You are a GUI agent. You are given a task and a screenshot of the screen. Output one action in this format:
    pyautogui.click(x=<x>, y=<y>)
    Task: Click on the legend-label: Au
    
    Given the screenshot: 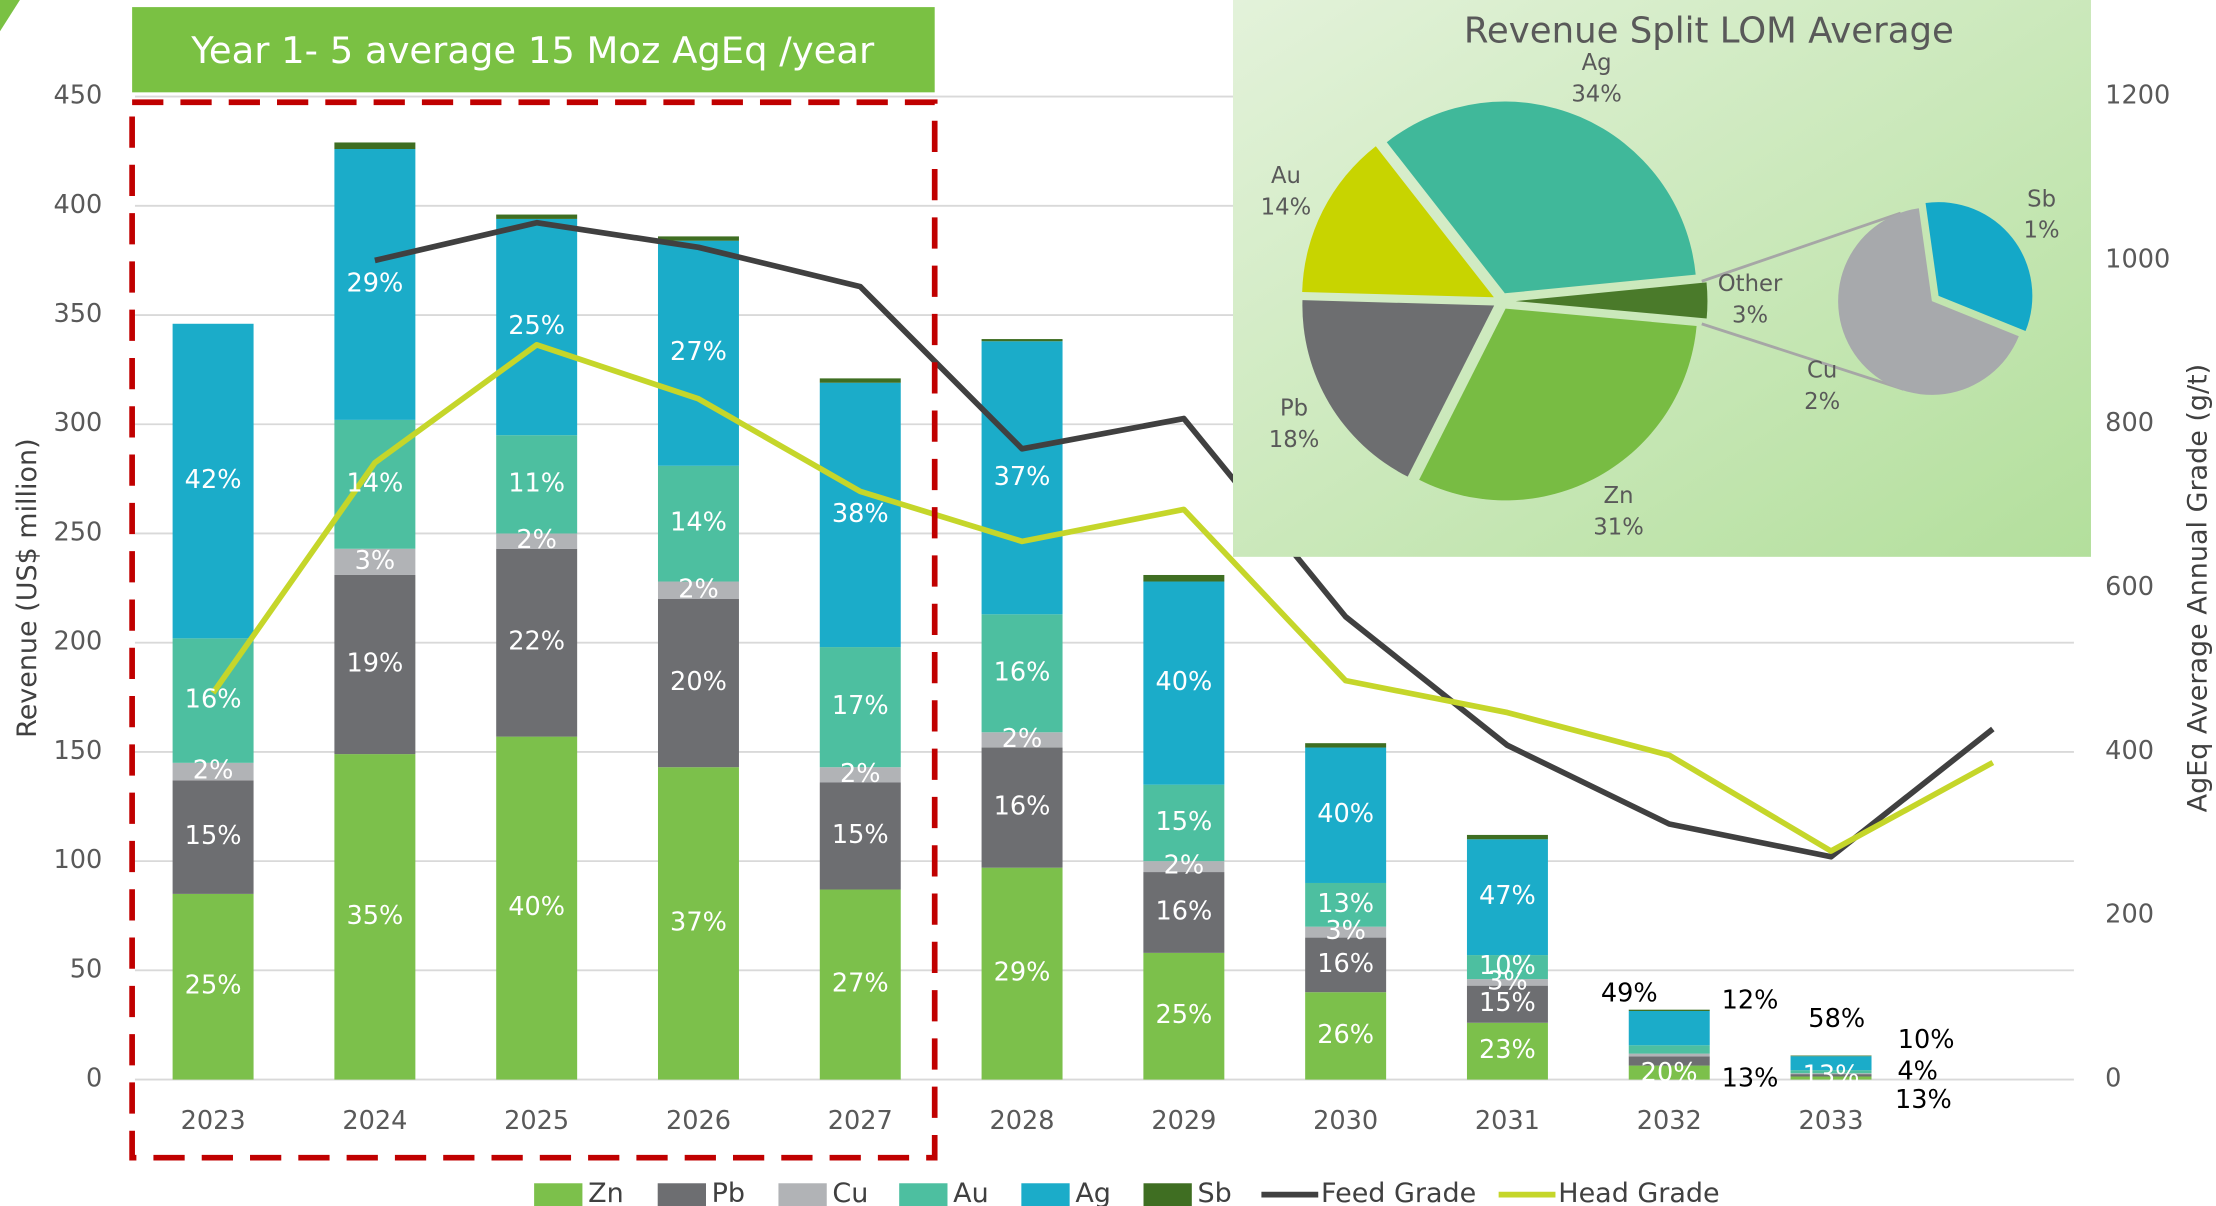 What is the action you would take?
    pyautogui.click(x=971, y=1192)
    